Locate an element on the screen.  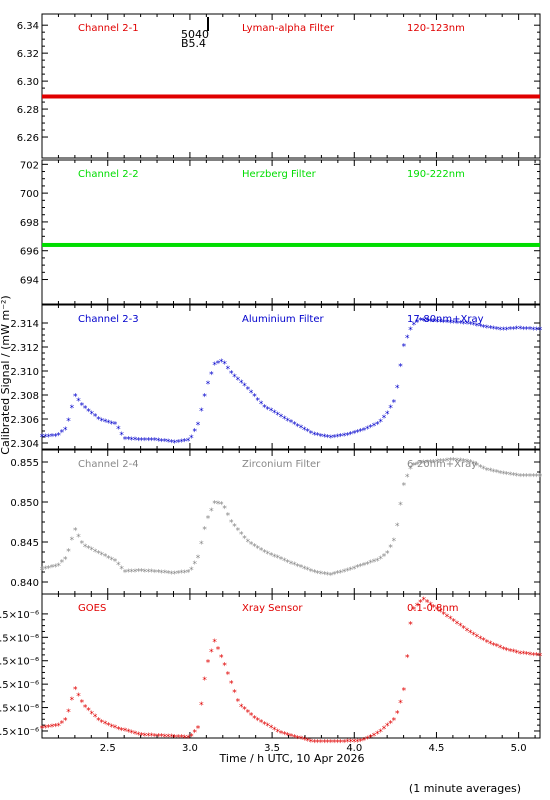
x-tick-label: 3.0 is located at coordinates (190, 748).